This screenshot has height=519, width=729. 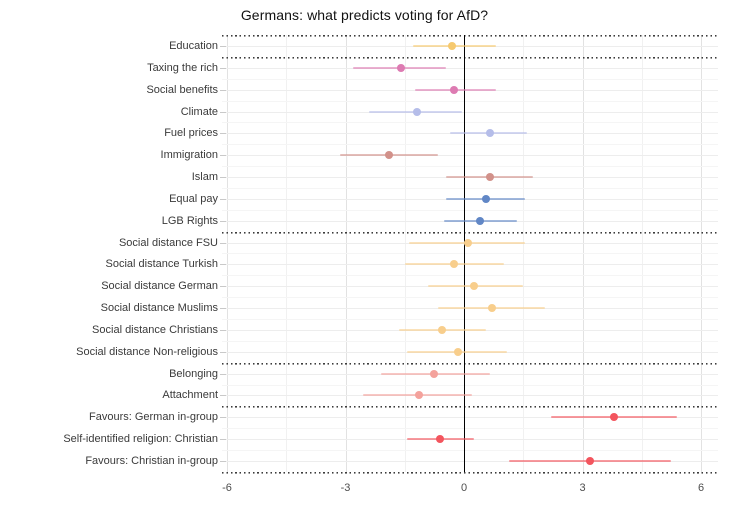 I want to click on row-label: Self-identified religion: Christian, so click(x=140, y=439).